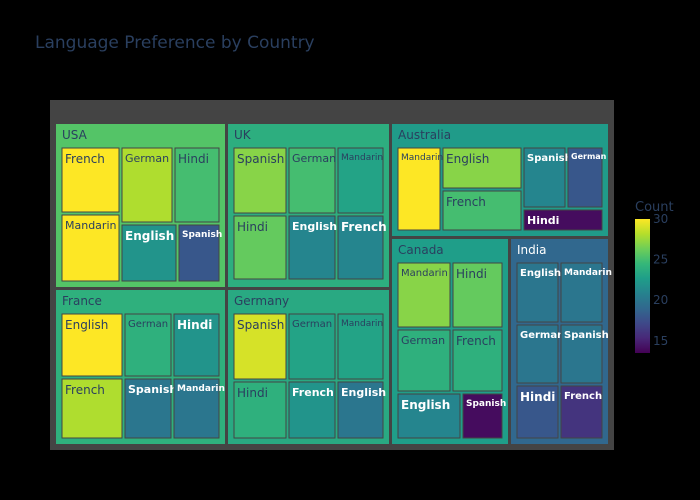  Describe the element at coordinates (175, 43) in the screenshot. I see `chart-title: Language Preference by Country` at that location.